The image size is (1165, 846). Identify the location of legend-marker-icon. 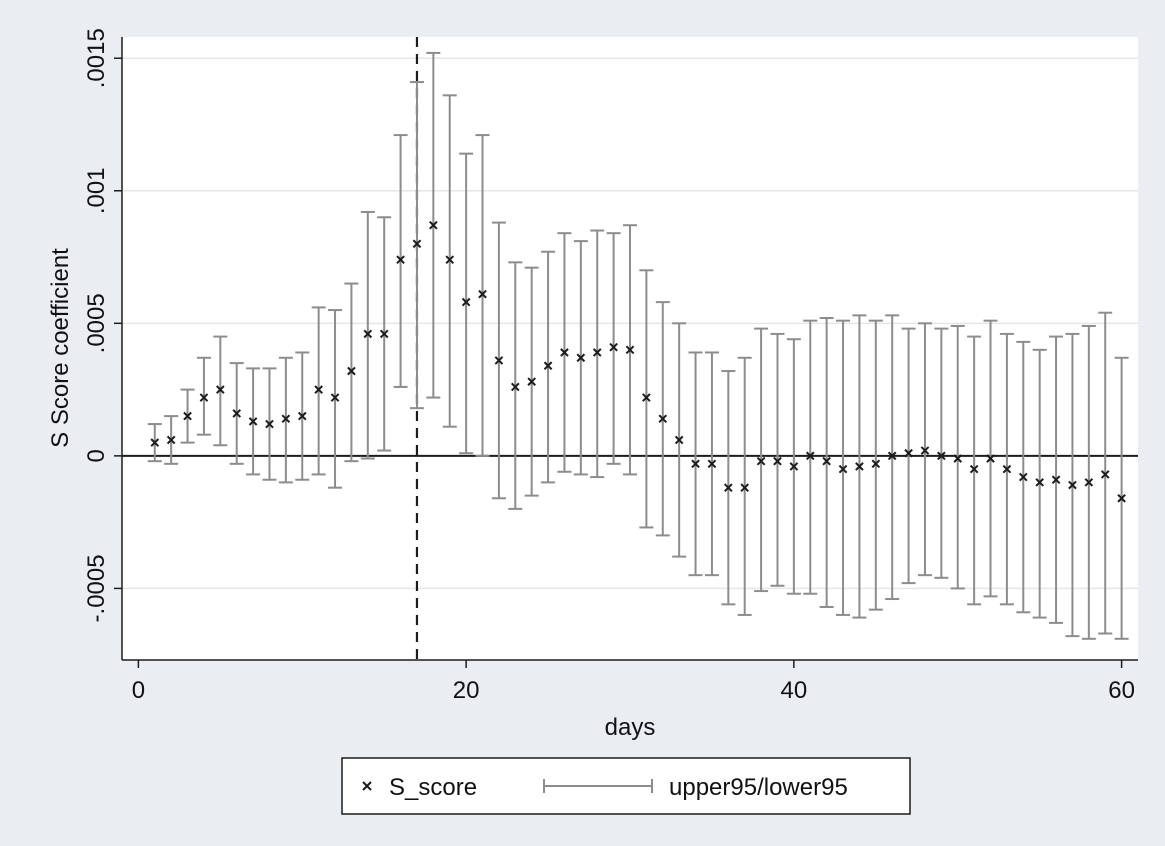
(367, 786).